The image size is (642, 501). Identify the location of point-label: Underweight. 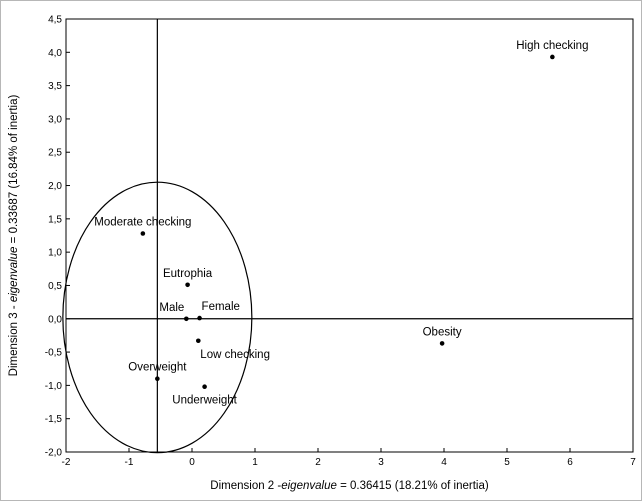
(204, 401).